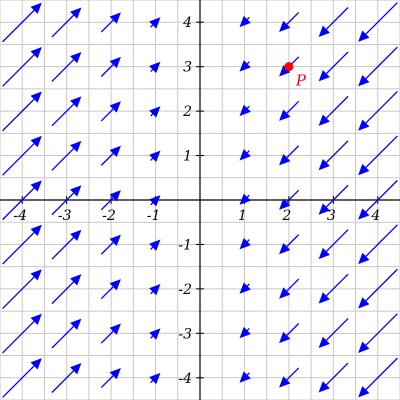 The width and height of the screenshot is (400, 400). I want to click on y-tick-label: 1, so click(187, 157).